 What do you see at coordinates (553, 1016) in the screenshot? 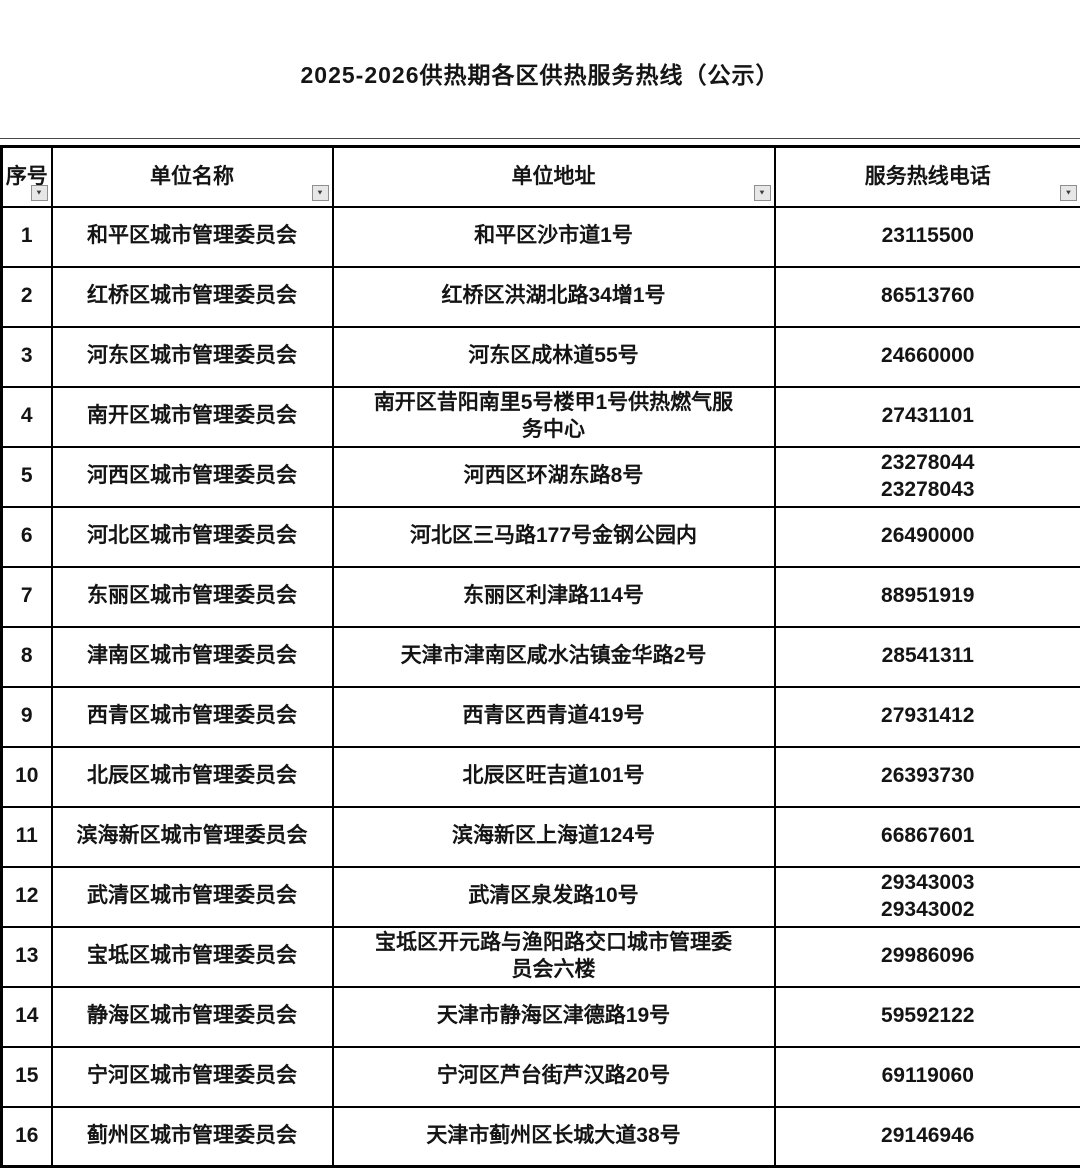
I see `cell-address: 天津市静海区津德路19号` at bounding box center [553, 1016].